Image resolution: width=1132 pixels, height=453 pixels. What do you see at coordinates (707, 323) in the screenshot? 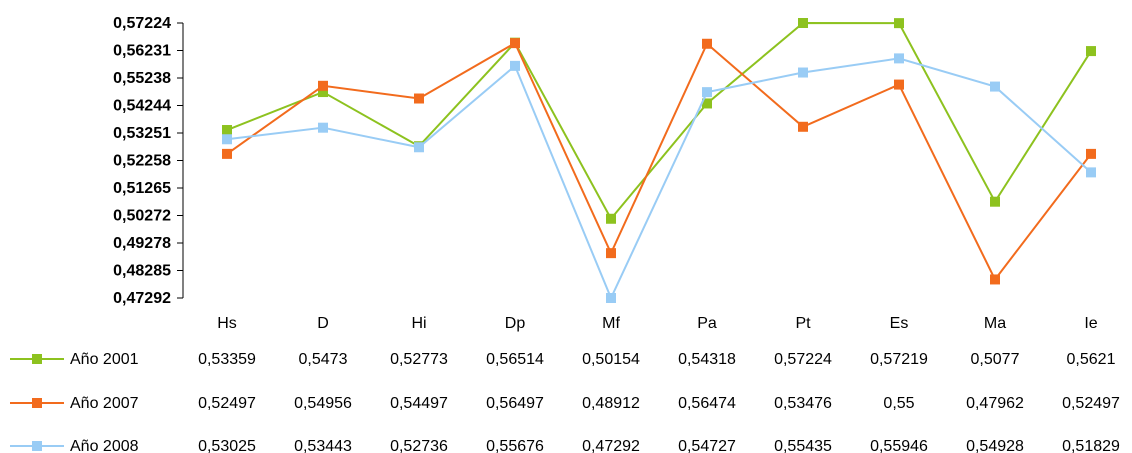
I see `x-tick-label: Pa` at bounding box center [707, 323].